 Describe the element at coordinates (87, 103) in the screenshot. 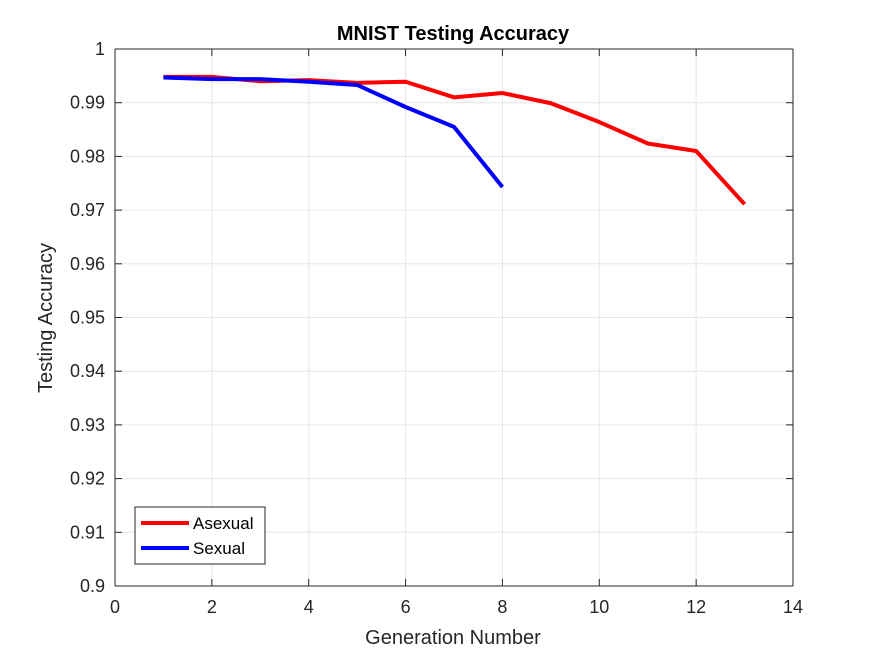

I see `y-tick-label: 0.99` at that location.